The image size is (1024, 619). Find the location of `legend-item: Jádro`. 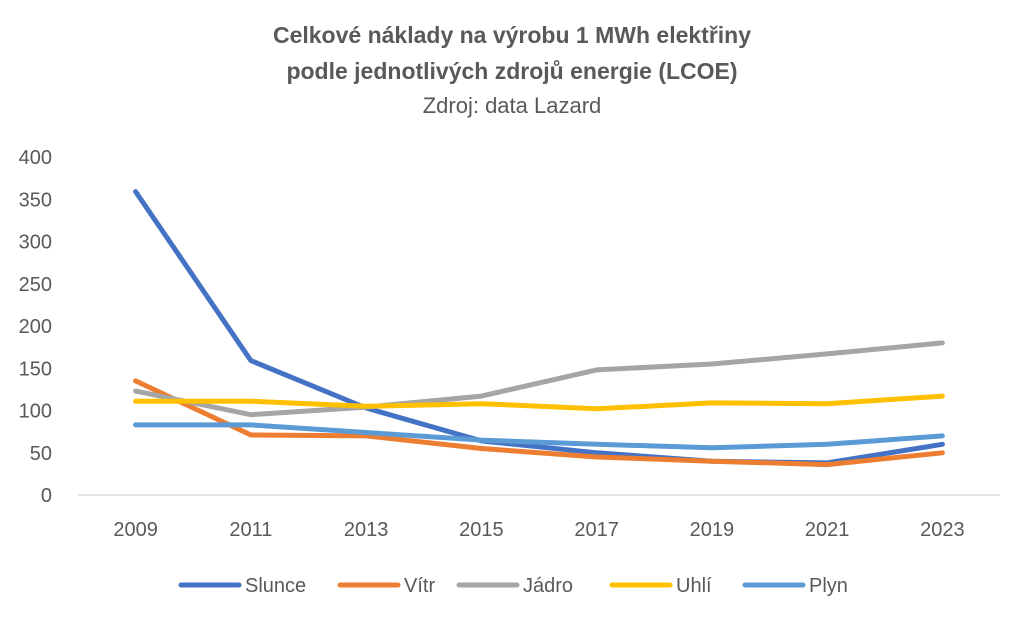

legend-item: Jádro is located at coordinates (514, 586).